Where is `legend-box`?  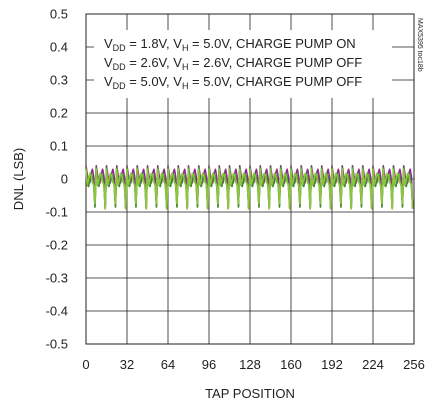 legend-box is located at coordinates (243, 64).